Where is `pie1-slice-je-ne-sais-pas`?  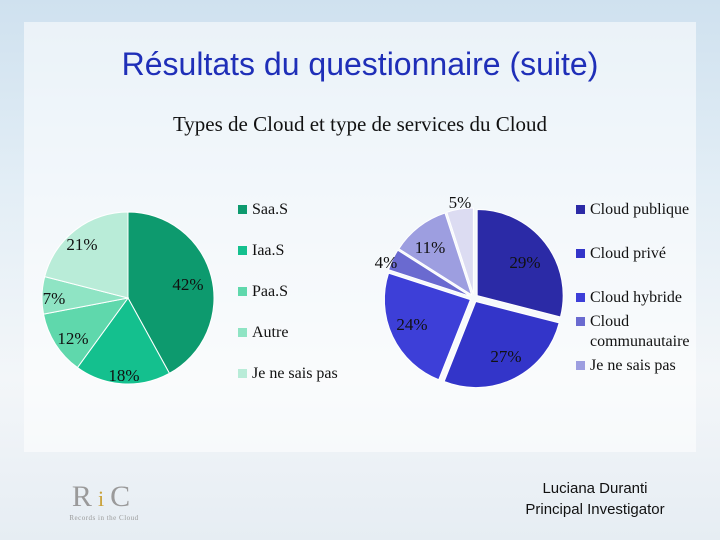
pie1-slice-je-ne-sais-pas is located at coordinates (86, 255).